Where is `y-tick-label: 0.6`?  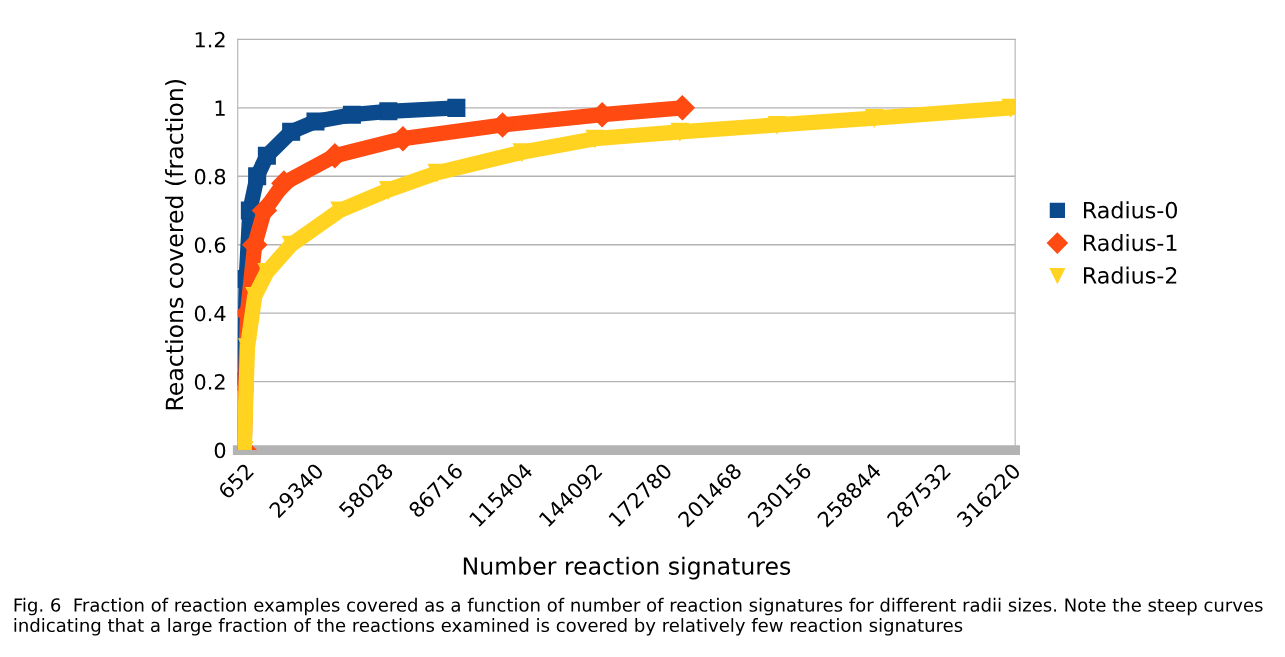
y-tick-label: 0.6 is located at coordinates (210, 245).